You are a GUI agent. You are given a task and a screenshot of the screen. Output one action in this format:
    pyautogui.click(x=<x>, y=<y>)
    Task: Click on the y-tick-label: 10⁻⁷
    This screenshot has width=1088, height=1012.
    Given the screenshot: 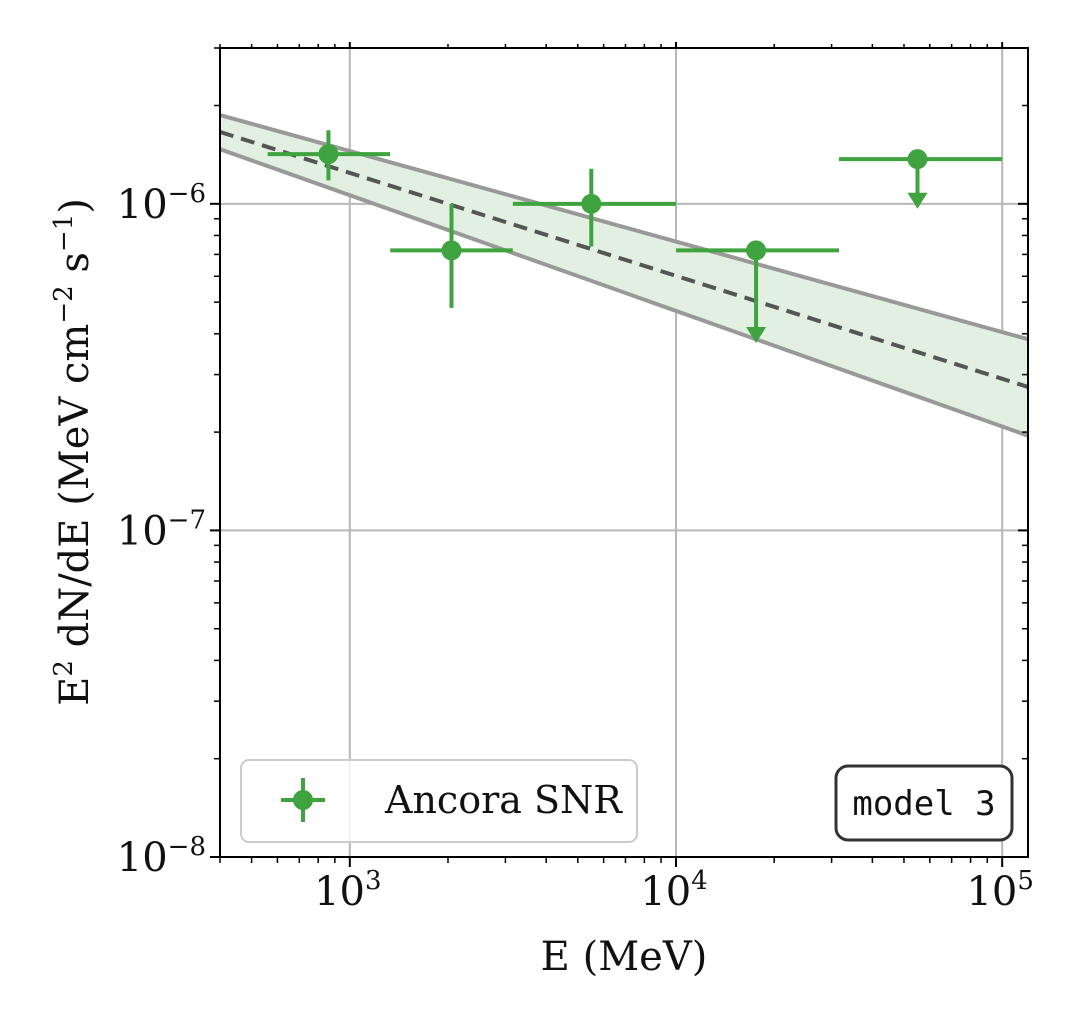 What is the action you would take?
    pyautogui.click(x=161, y=529)
    